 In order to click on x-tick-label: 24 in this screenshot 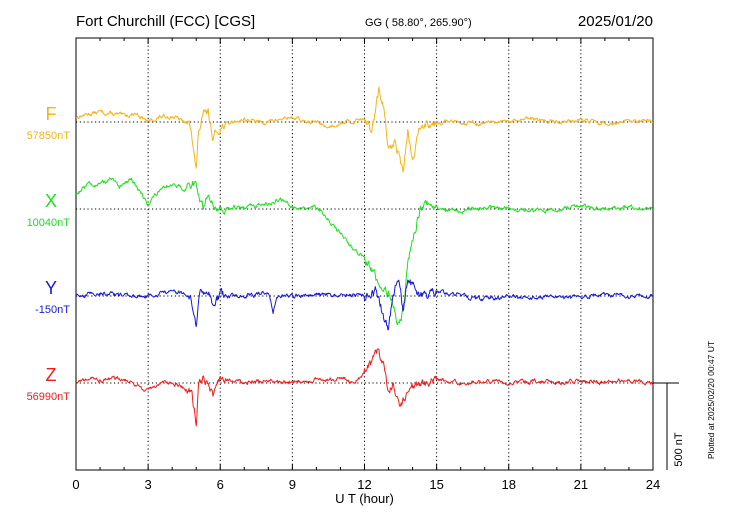, I will do `click(653, 484)`.